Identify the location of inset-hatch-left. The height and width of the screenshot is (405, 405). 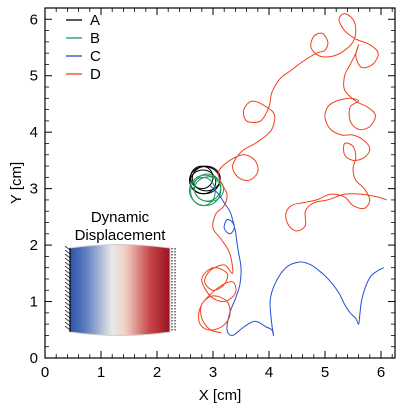
(67, 288).